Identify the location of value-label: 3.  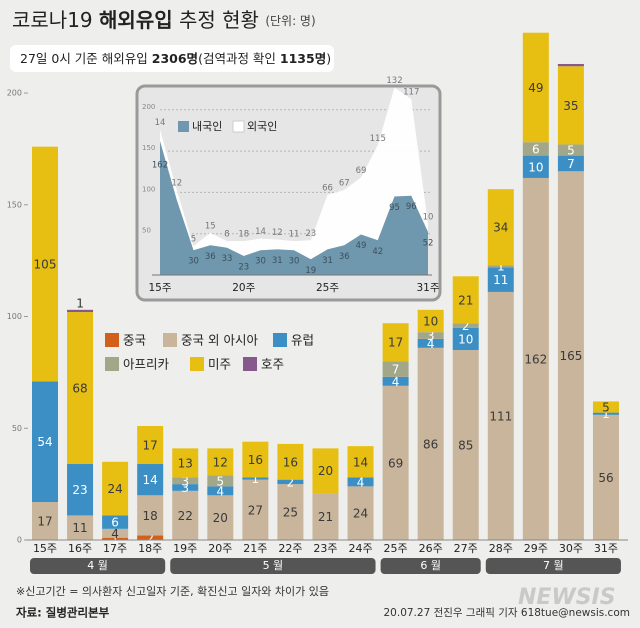
(185, 488).